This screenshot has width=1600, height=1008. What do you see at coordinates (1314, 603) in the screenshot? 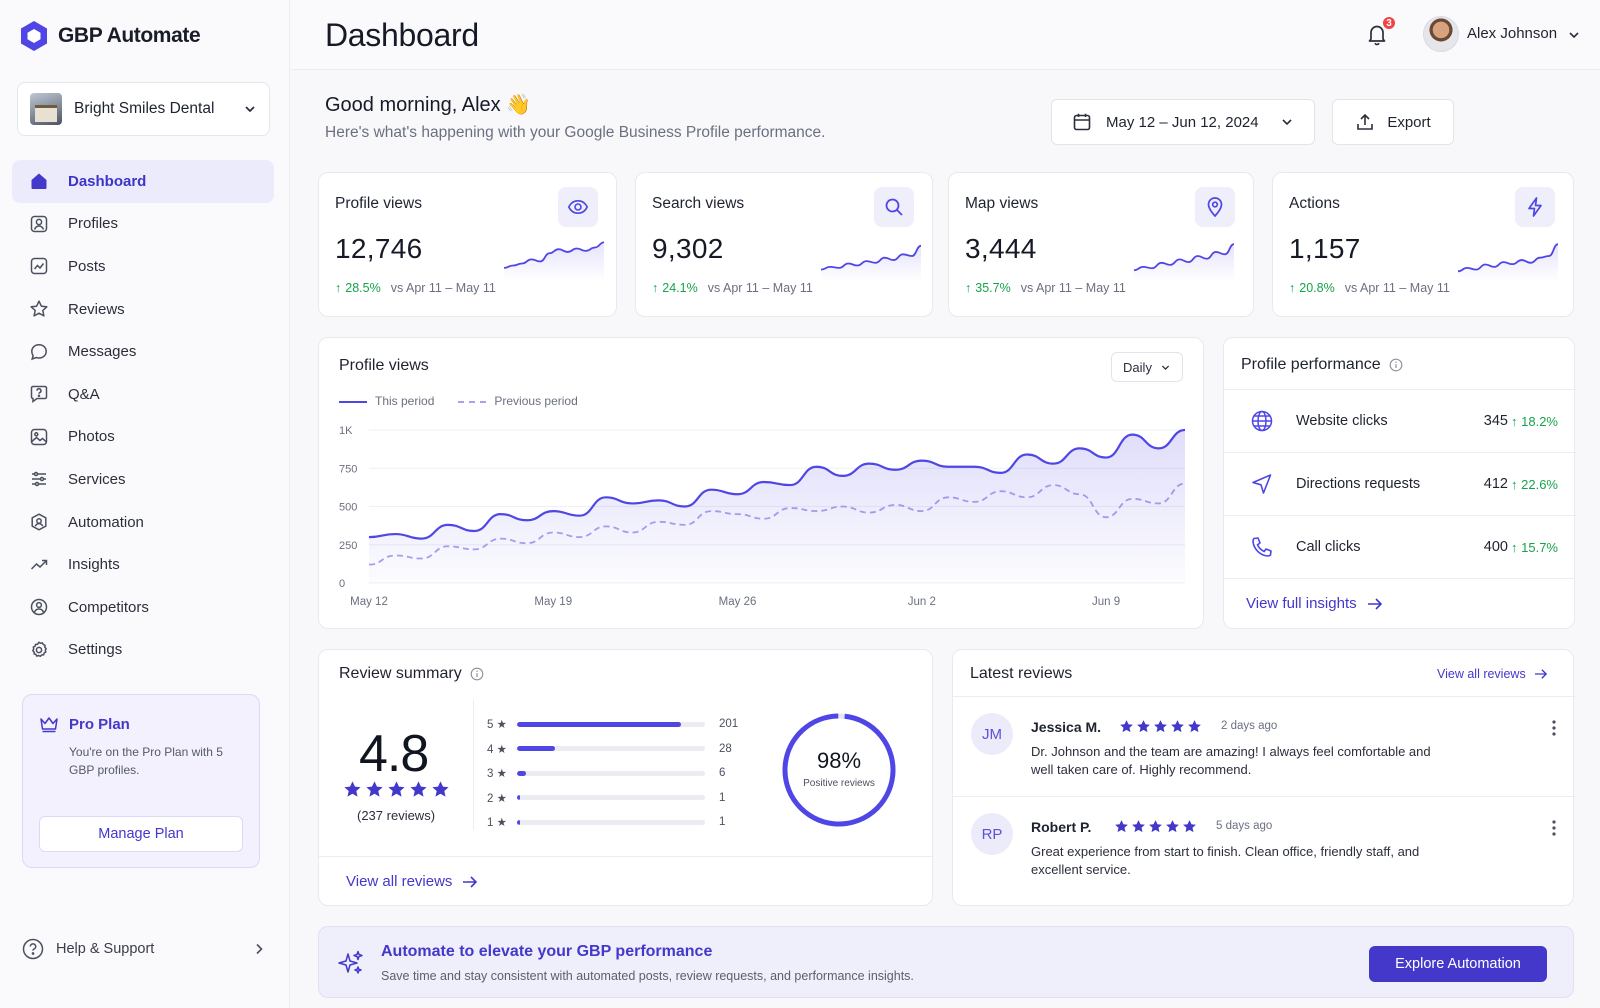
I see `view-full-insights-link: View full insights` at bounding box center [1314, 603].